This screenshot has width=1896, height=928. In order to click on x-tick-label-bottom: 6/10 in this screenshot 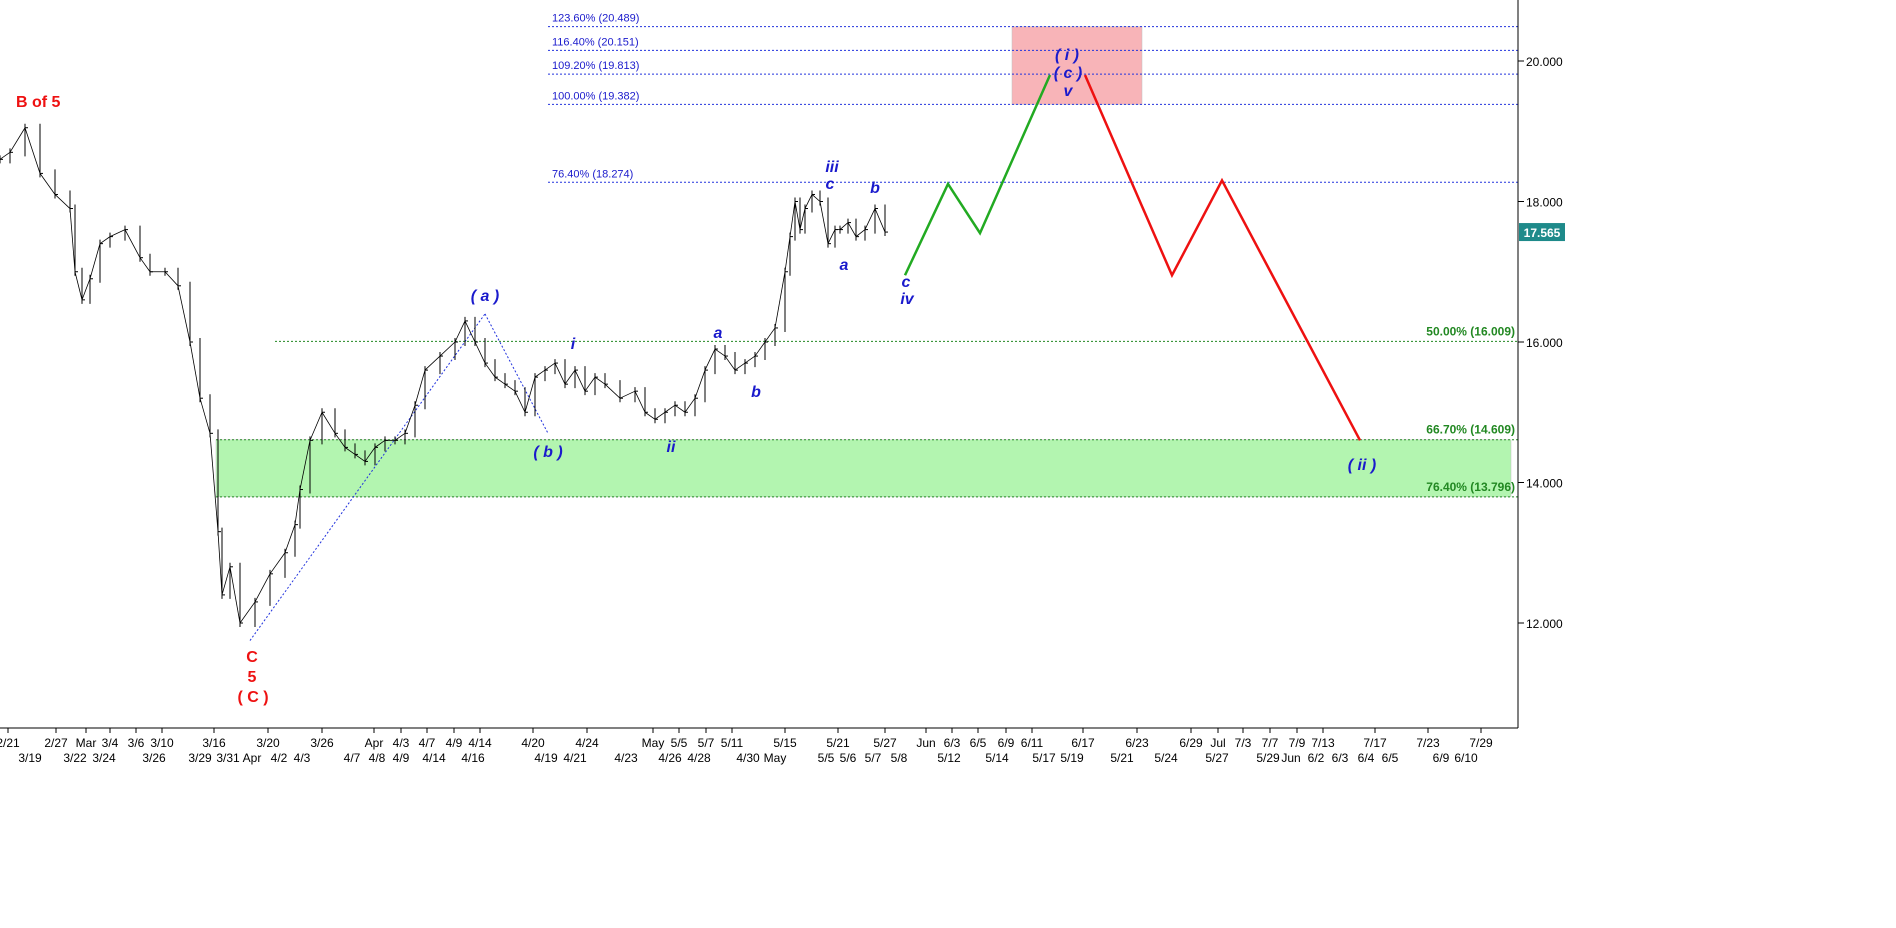, I will do `click(1466, 758)`.